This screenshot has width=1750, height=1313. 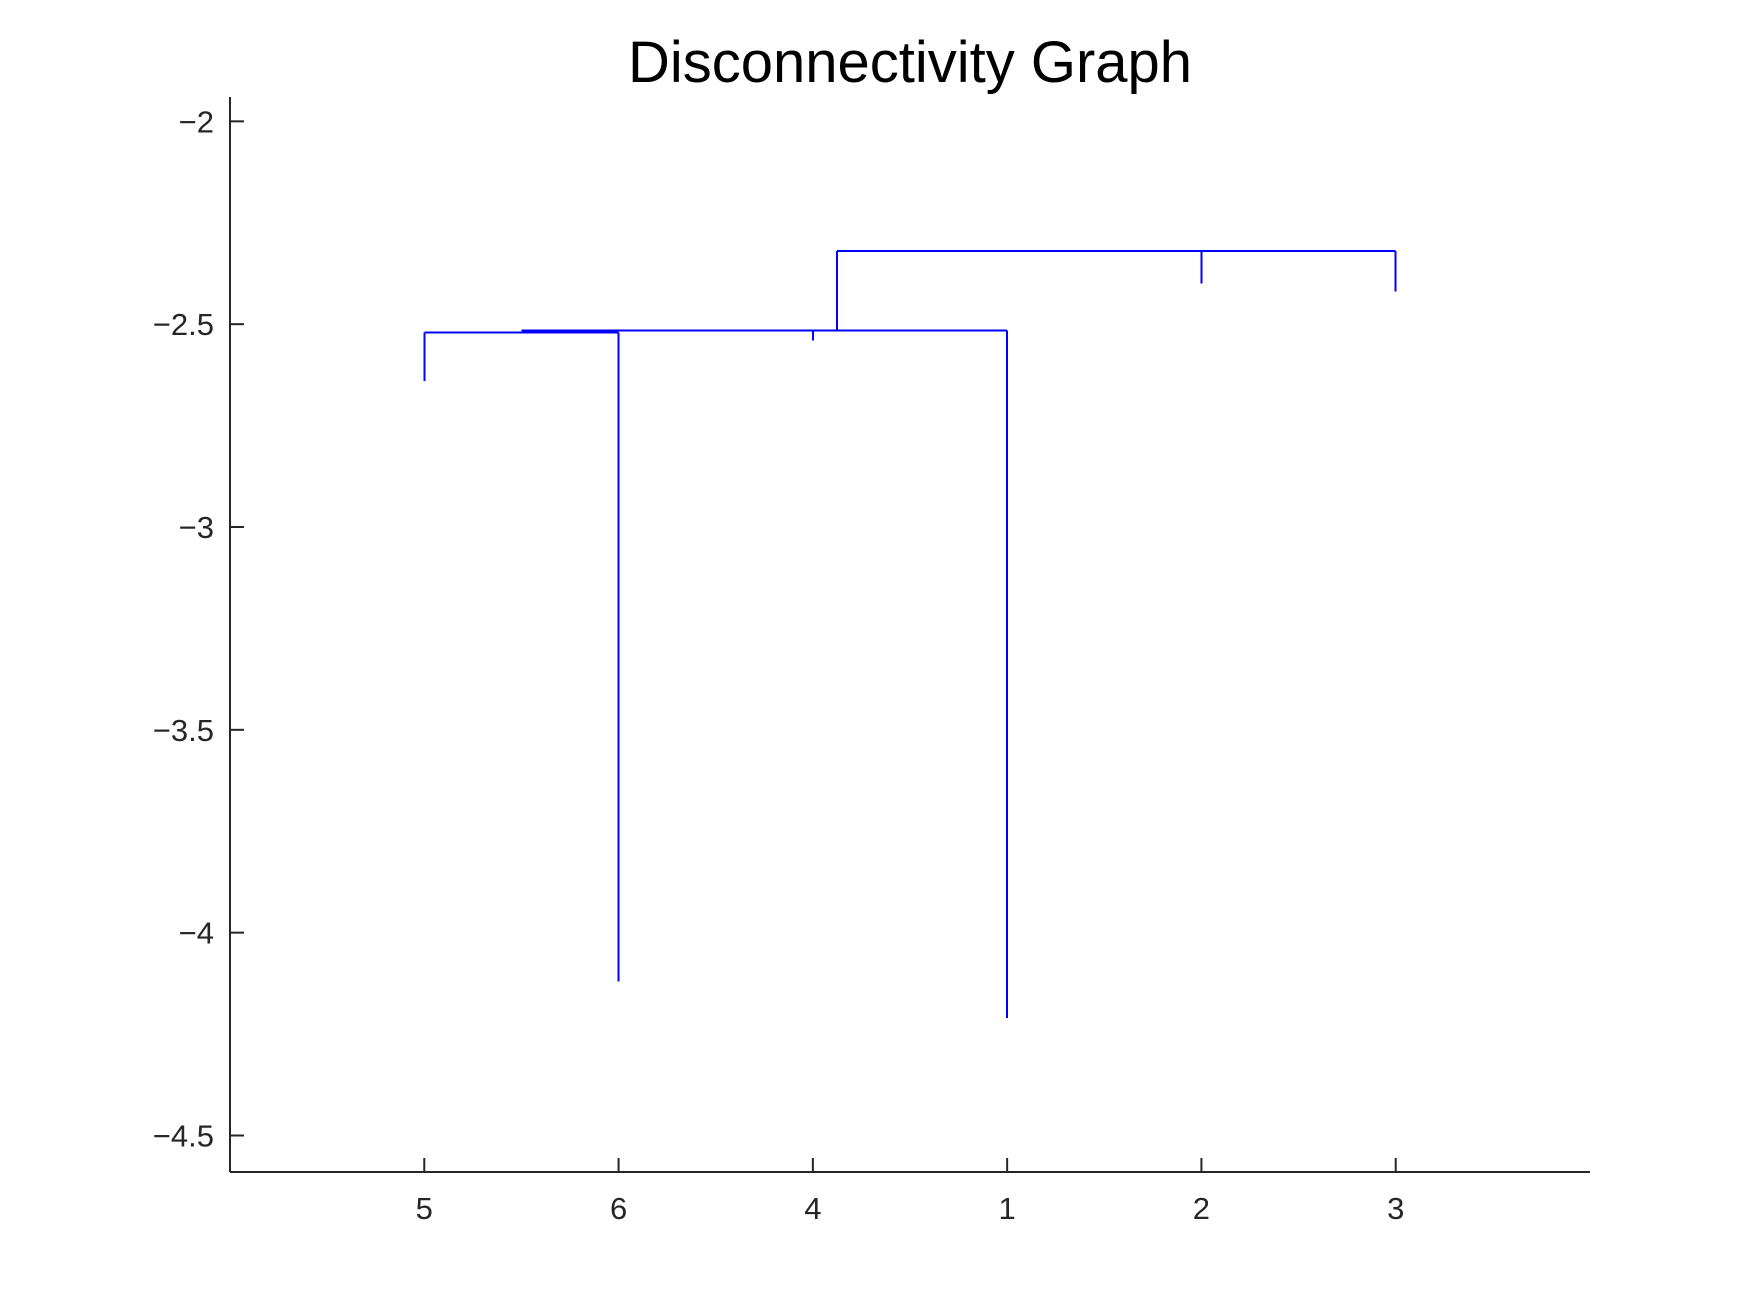 What do you see at coordinates (198, 628) in the screenshot?
I see `y-axis-ticks: −2 −2.5 −3 −3.5 −4 −4.5` at bounding box center [198, 628].